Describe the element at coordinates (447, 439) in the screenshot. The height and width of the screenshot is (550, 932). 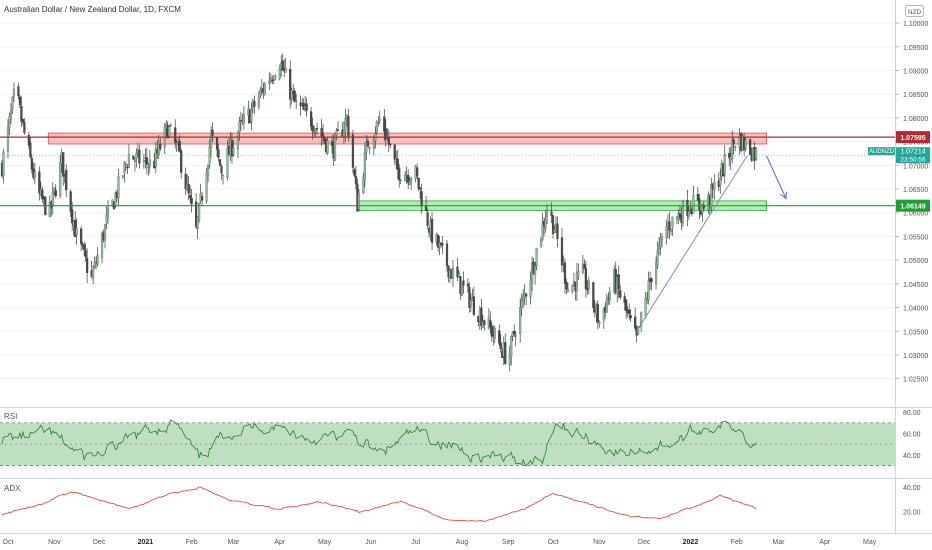
I see `rsi-pane: RSI` at that location.